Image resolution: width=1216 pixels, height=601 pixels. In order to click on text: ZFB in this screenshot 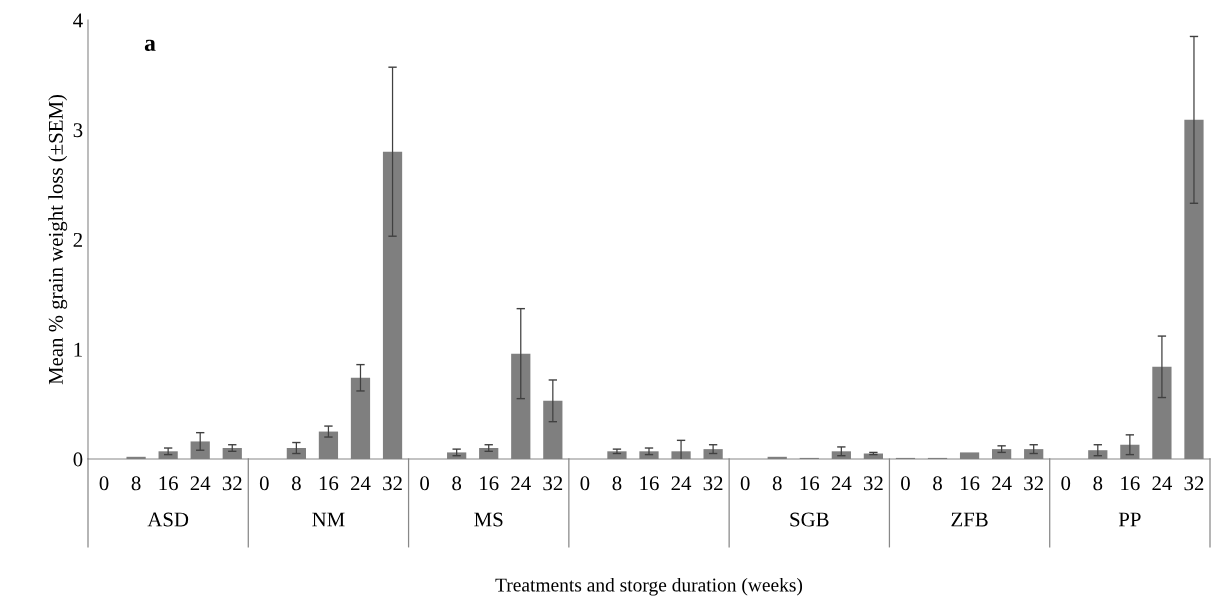, I will do `click(969, 519)`.